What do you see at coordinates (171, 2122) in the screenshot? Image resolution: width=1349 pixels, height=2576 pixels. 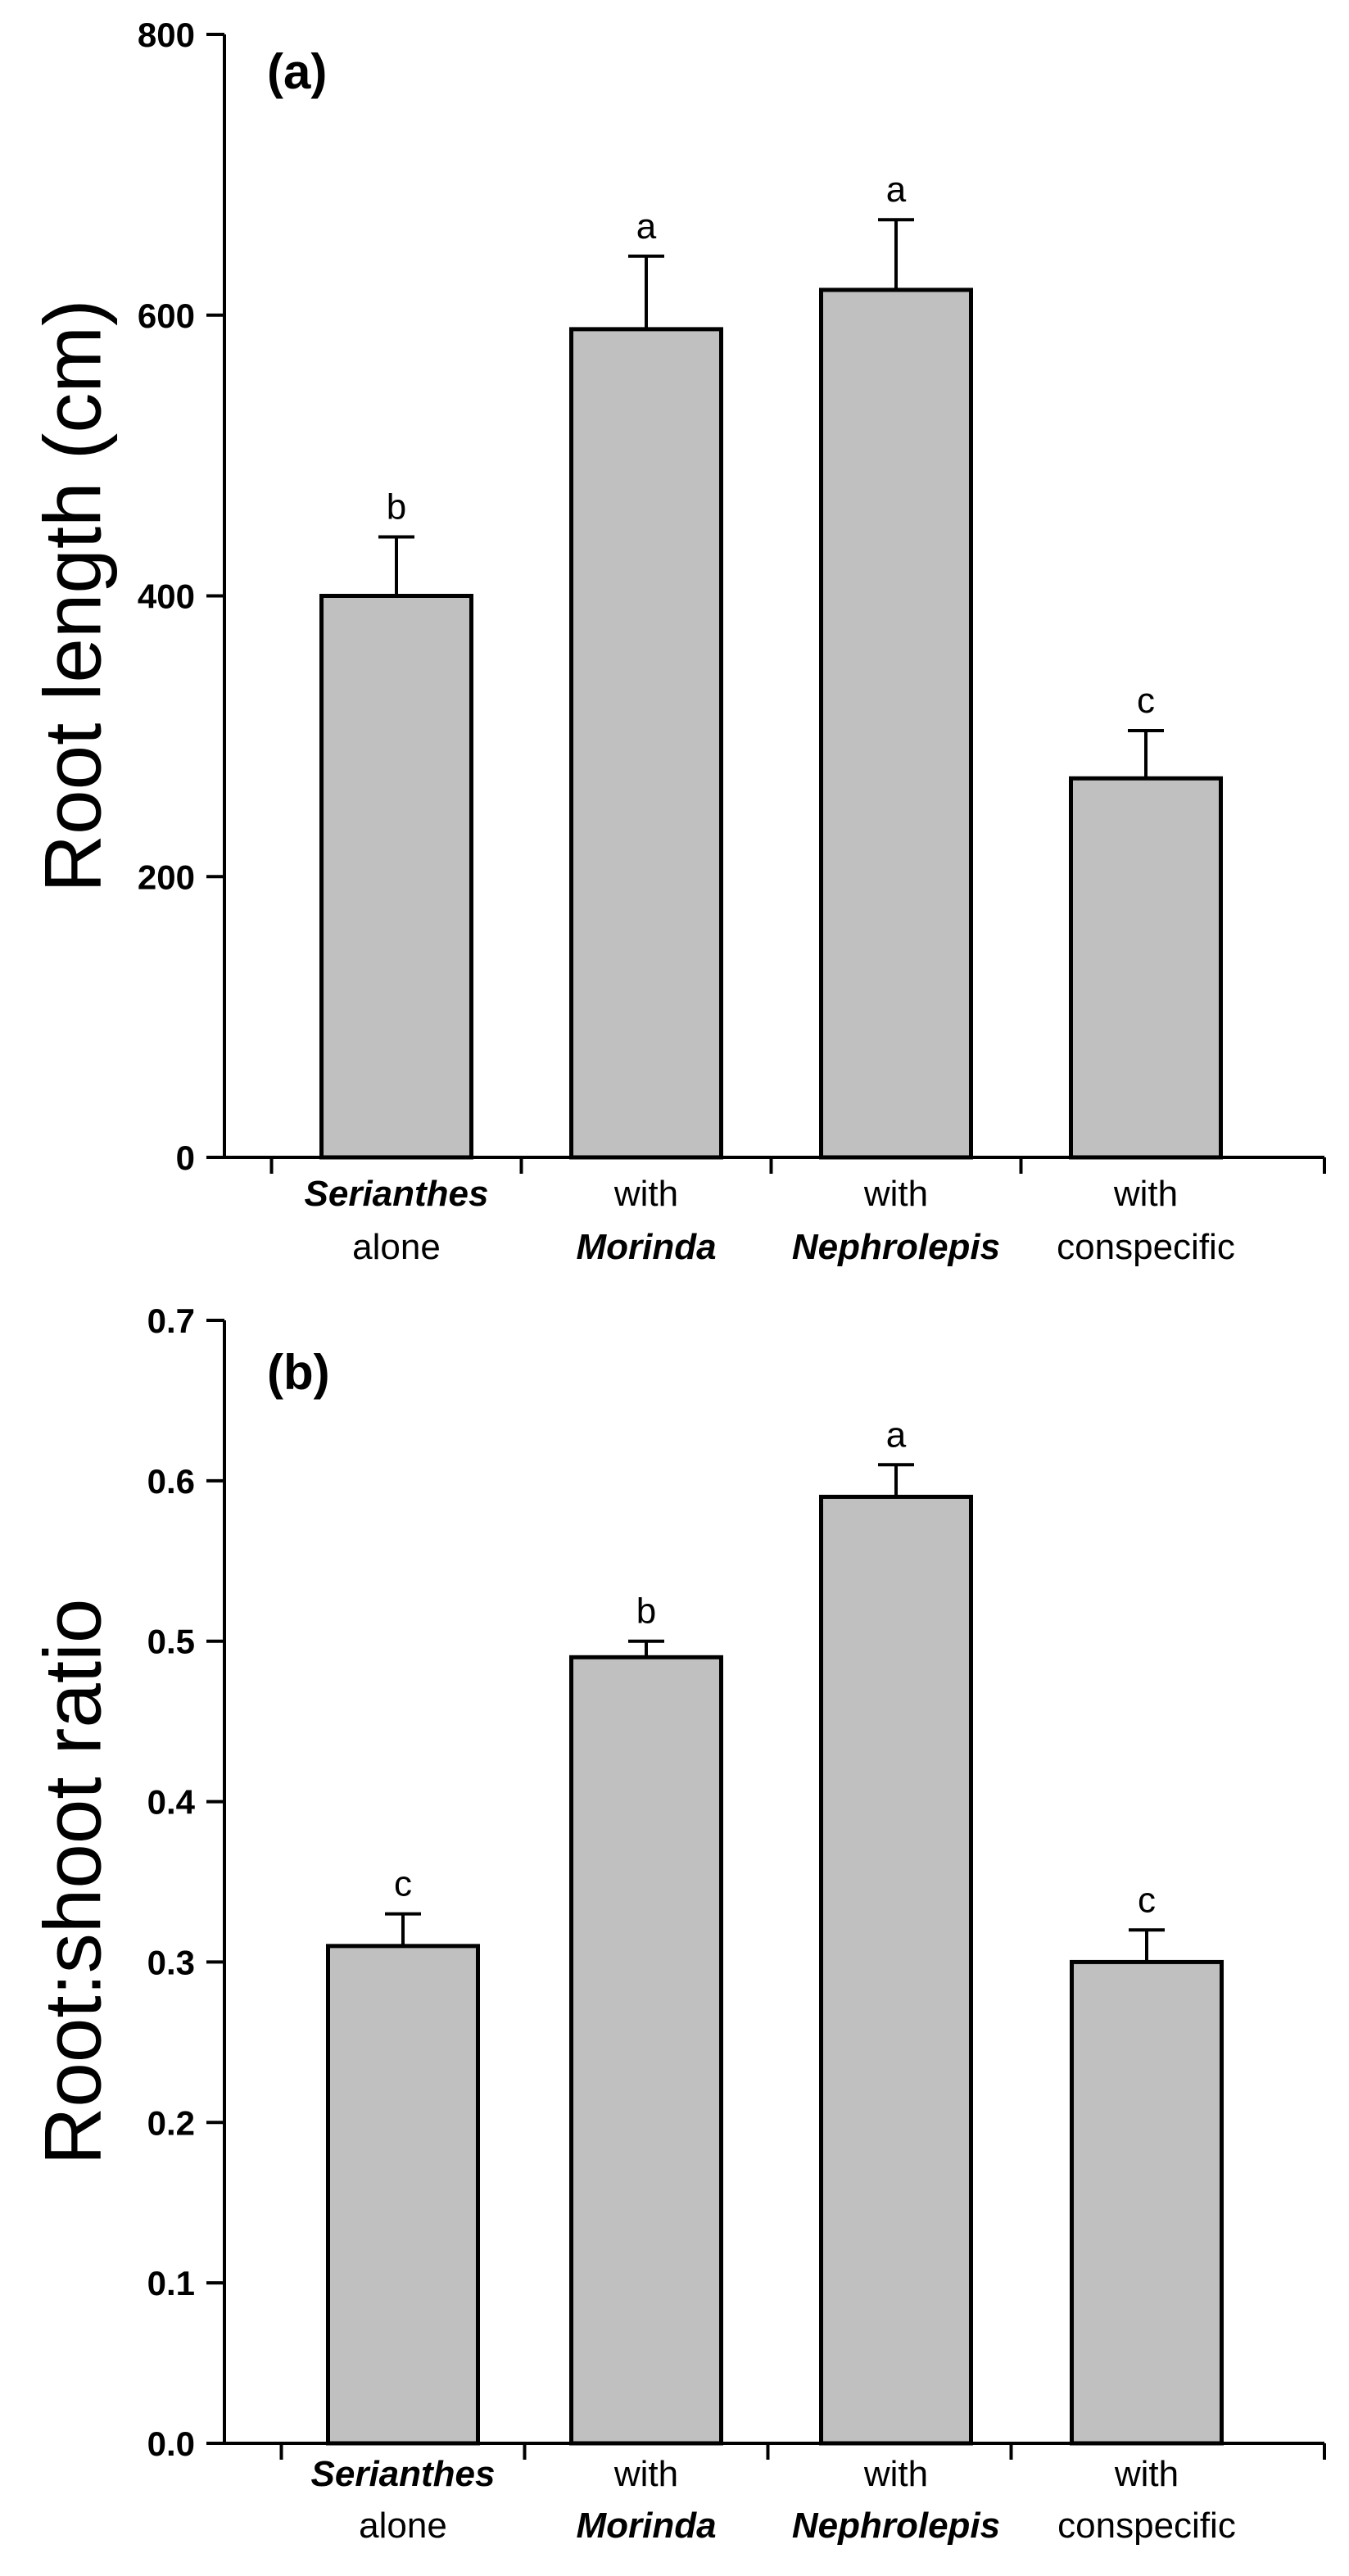 I see `y-tick-label: 0.2` at bounding box center [171, 2122].